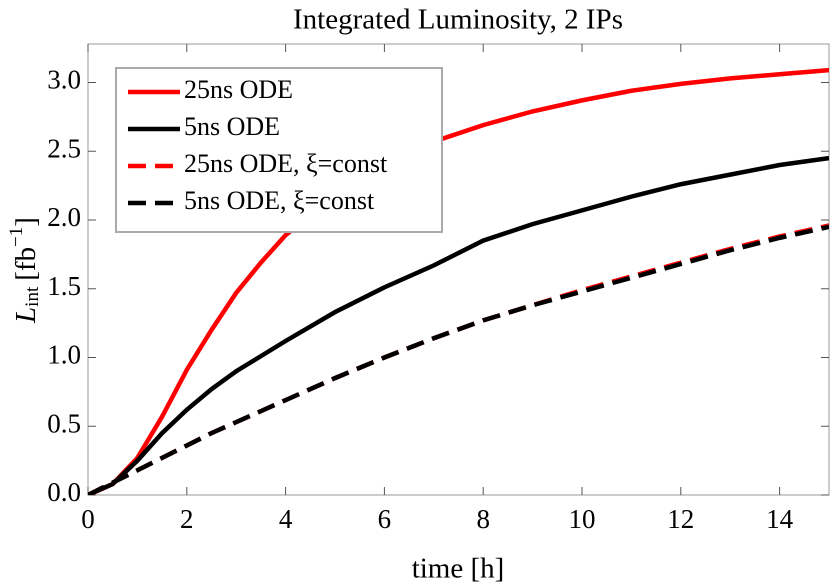  I want to click on x-tick-label: 6, so click(385, 519).